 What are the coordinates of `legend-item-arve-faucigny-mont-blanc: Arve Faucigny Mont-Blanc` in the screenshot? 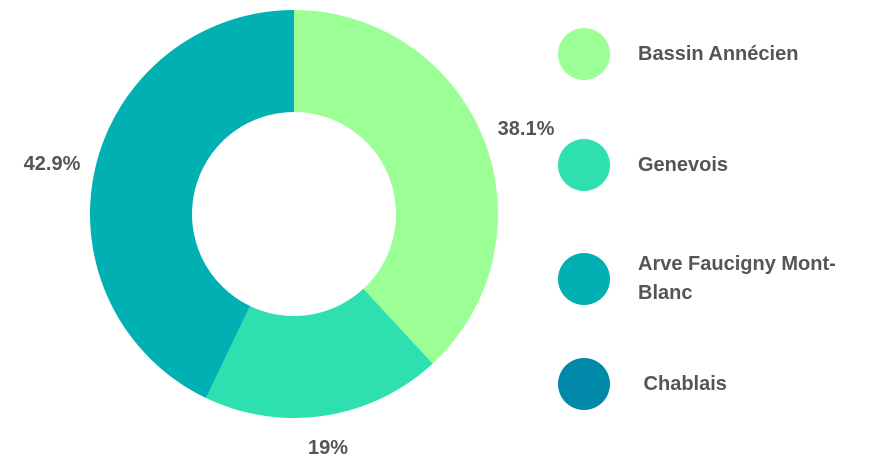 It's located at (718, 279).